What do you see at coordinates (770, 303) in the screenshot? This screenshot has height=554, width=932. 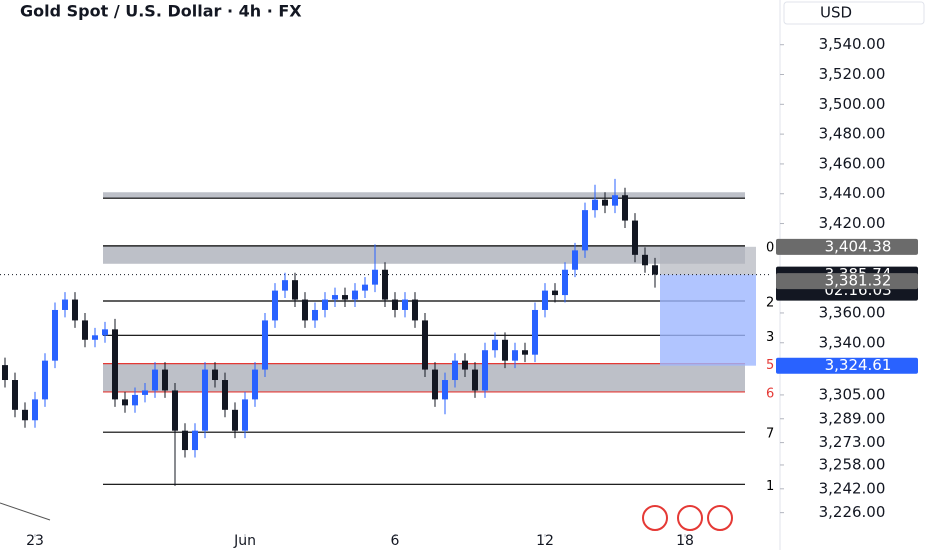 I see `level-label: 2` at bounding box center [770, 303].